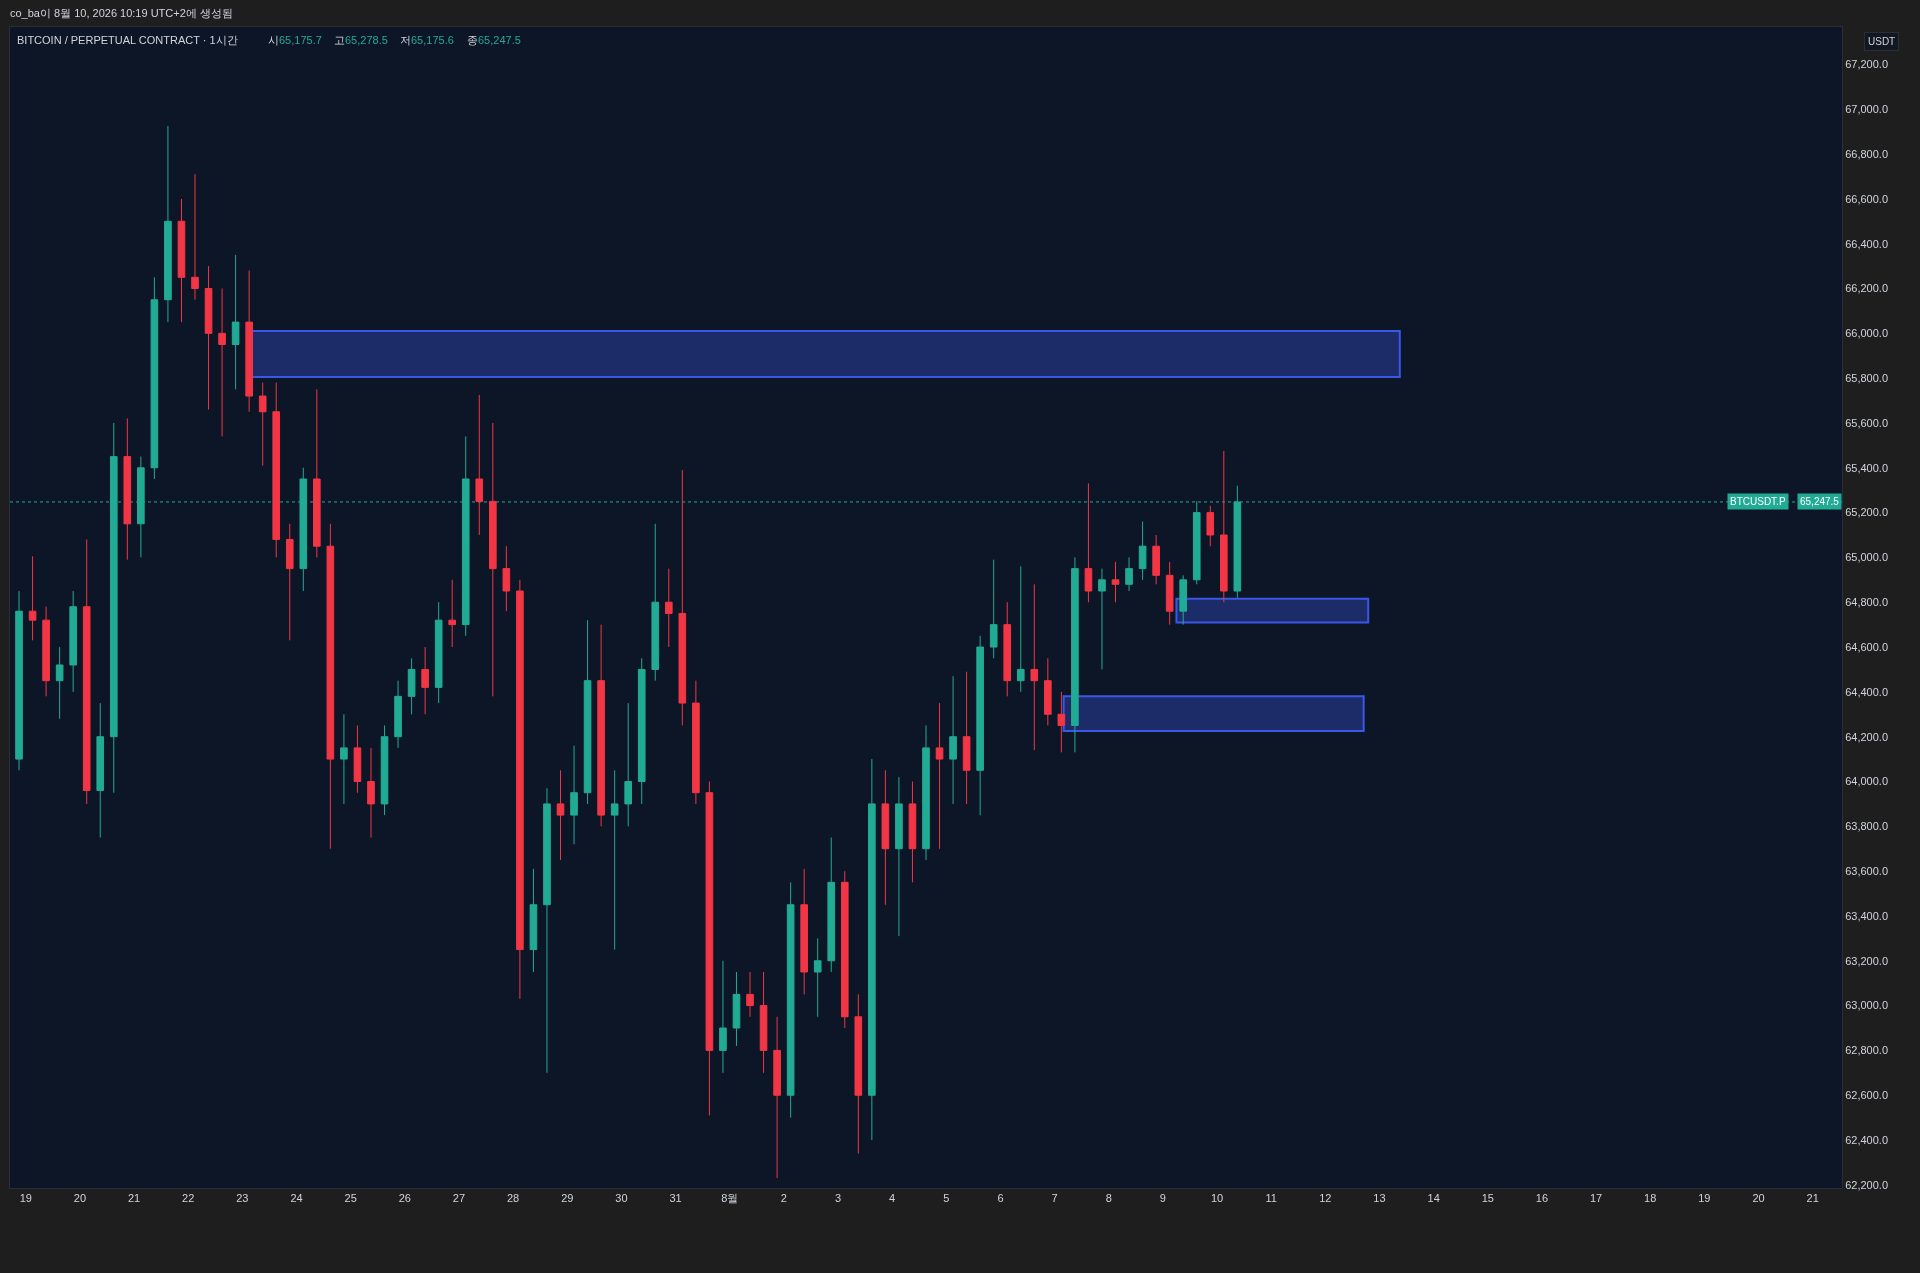 This screenshot has width=1920, height=1273. I want to click on y-tick-label: 63,200.0, so click(1867, 960).